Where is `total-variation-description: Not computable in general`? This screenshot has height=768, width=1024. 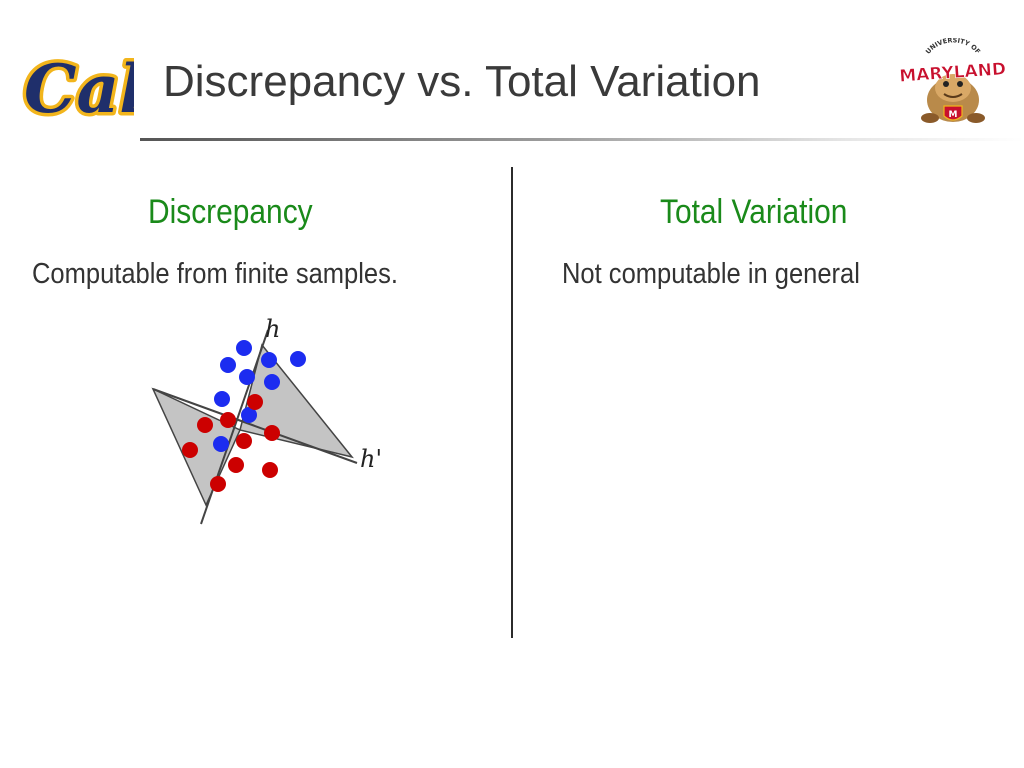 total-variation-description: Not computable in general is located at coordinates (711, 274).